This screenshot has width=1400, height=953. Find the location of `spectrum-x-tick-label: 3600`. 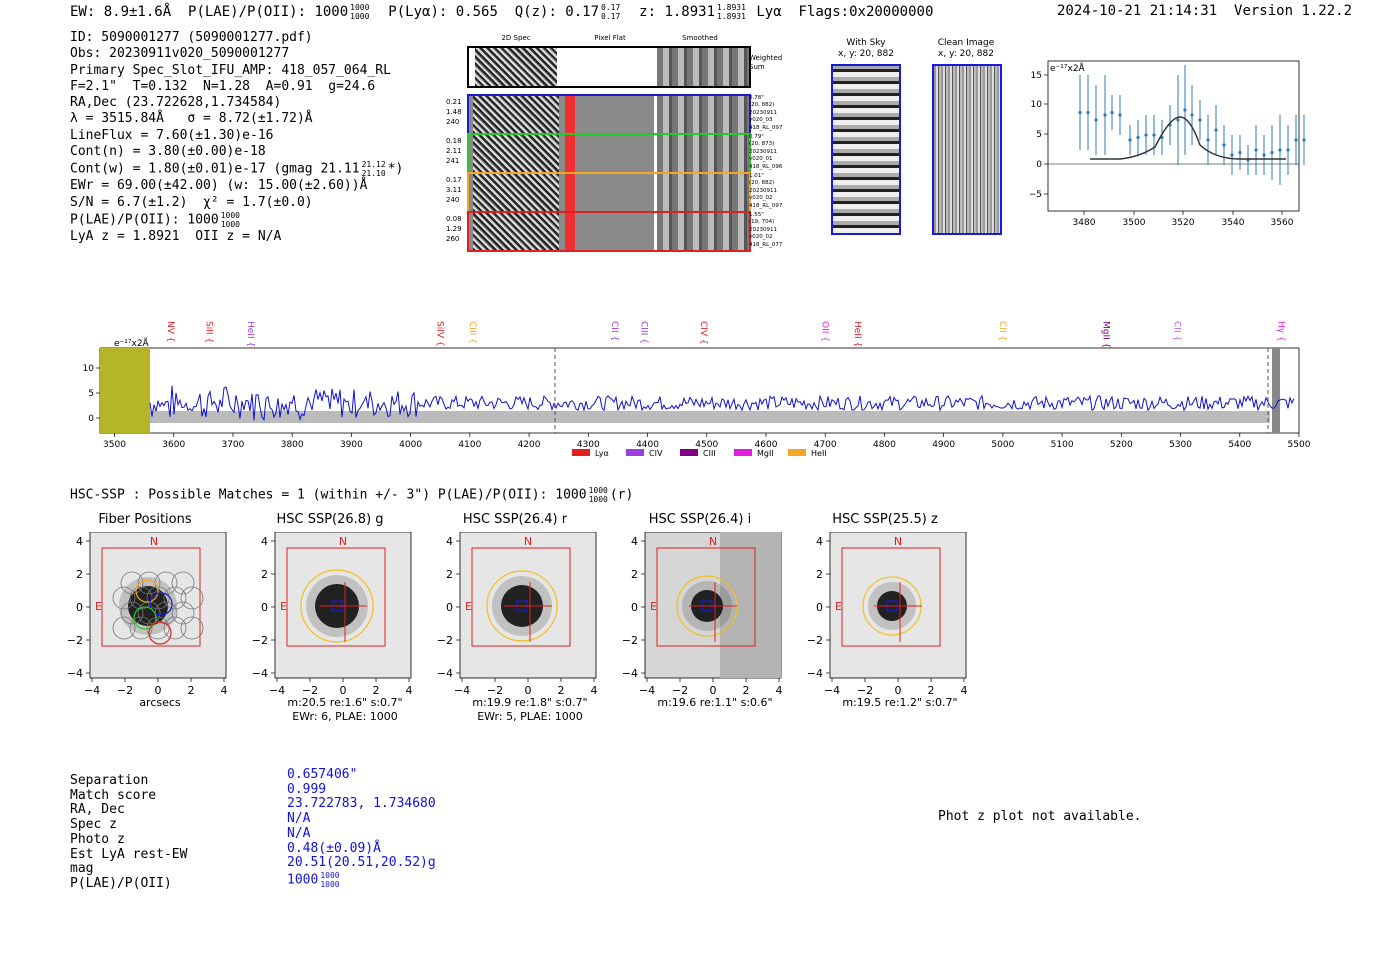

spectrum-x-tick-label: 3600 is located at coordinates (173, 445).